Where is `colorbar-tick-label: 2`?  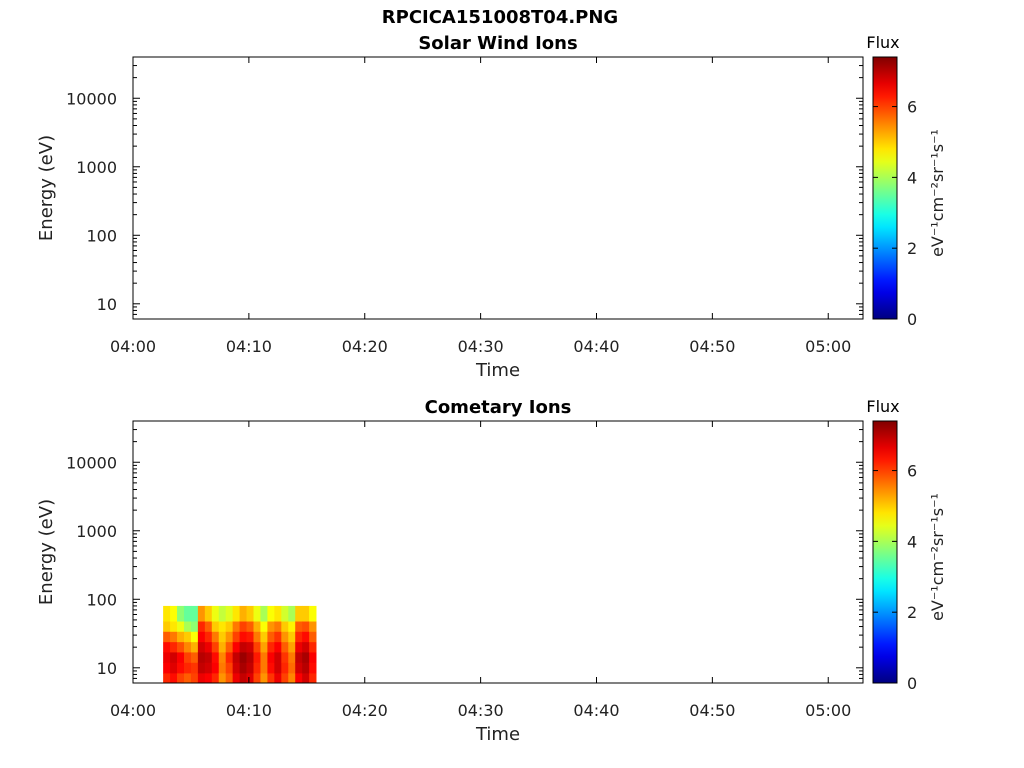 colorbar-tick-label: 2 is located at coordinates (912, 248).